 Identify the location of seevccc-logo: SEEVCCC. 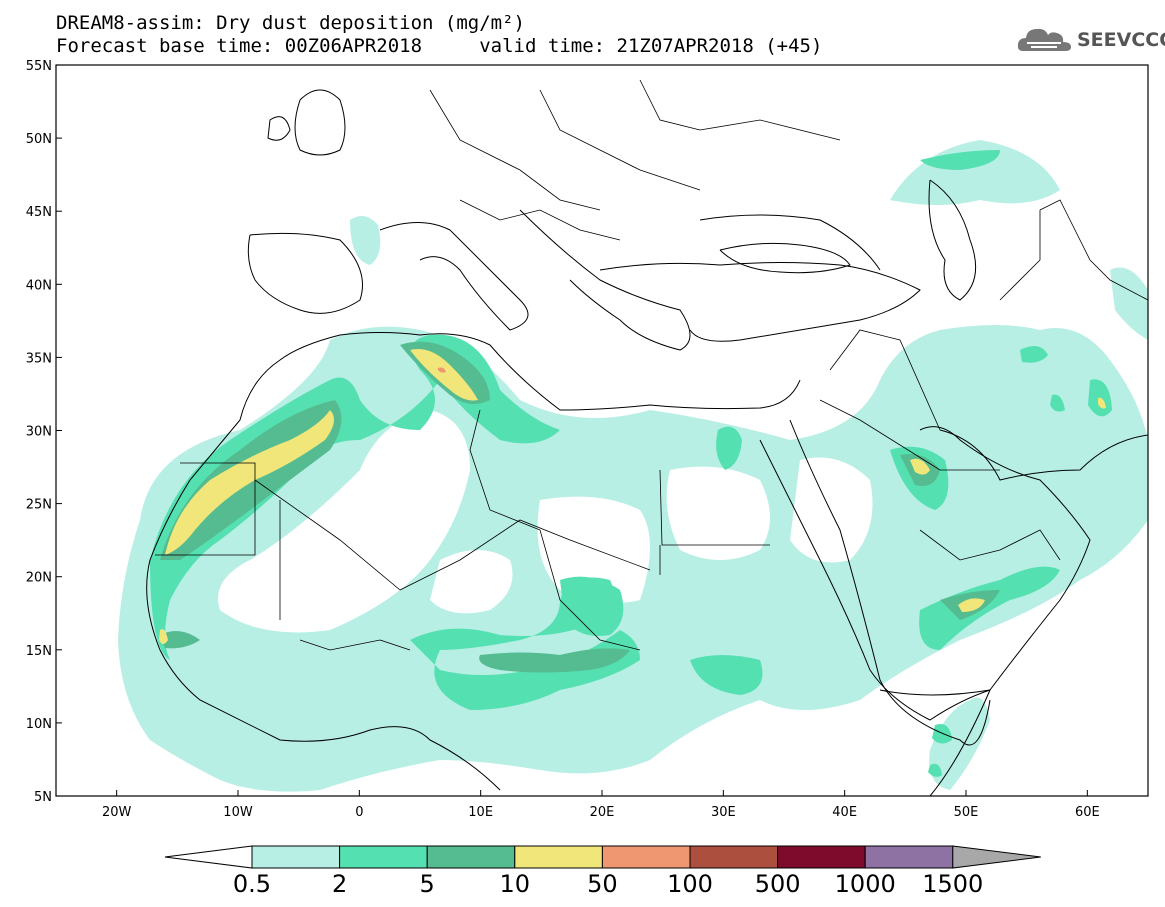
(1091, 40).